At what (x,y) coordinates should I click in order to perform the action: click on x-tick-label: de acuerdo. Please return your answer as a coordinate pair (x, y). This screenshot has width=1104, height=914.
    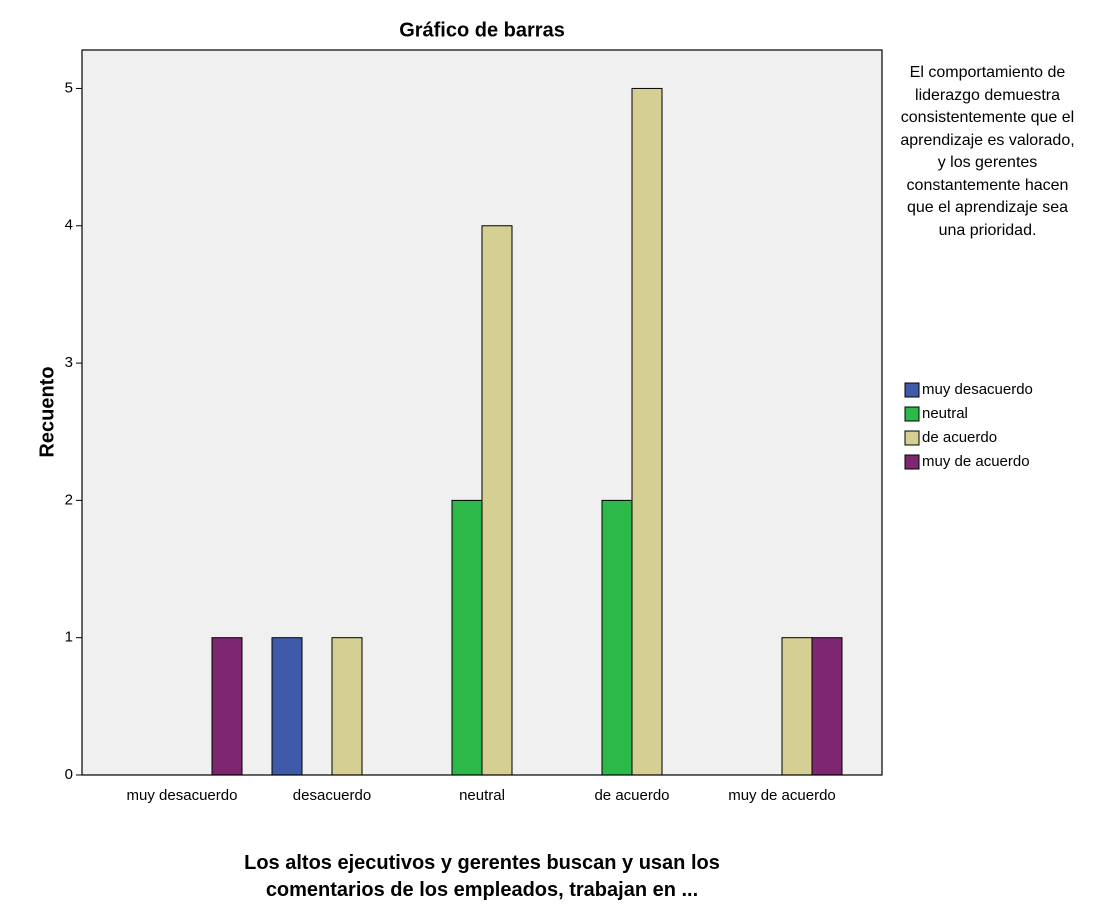
    Looking at the image, I should click on (632, 795).